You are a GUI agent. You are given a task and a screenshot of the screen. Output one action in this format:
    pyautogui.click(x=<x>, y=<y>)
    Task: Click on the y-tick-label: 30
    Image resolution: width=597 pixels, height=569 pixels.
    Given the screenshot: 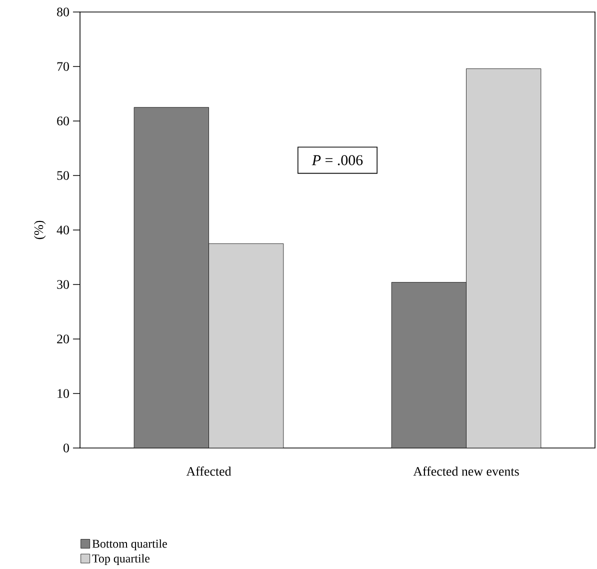 What is the action you would take?
    pyautogui.click(x=63, y=284)
    